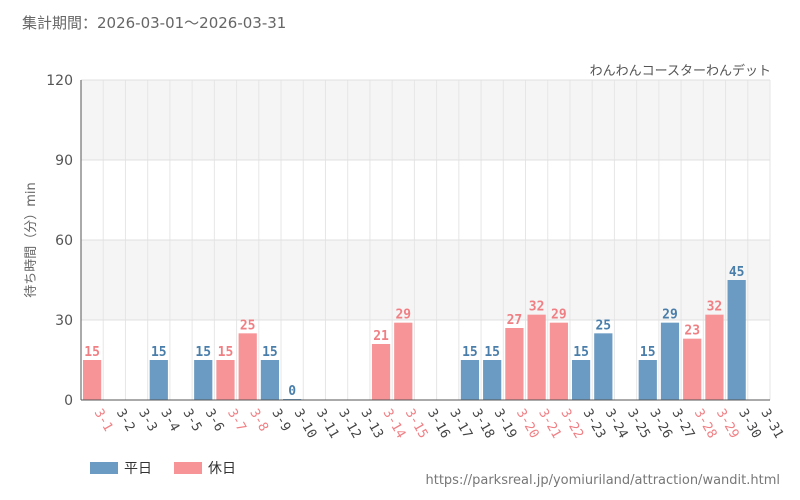 The height and width of the screenshot is (500, 800). Describe the element at coordinates (692, 331) in the screenshot. I see `bar-value-label: 23` at that location.